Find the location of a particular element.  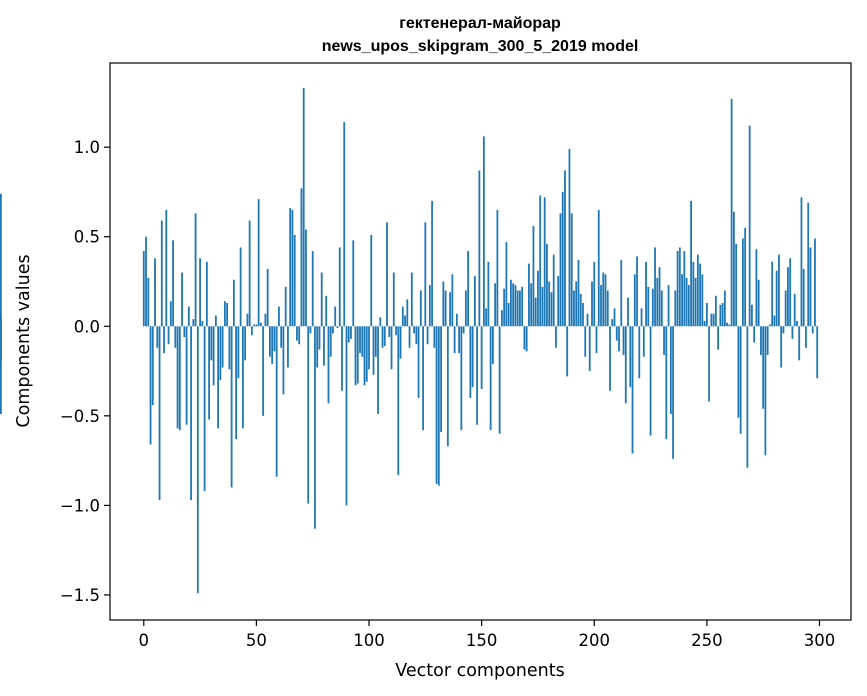

chart-title-line2: news_upos_skipgram_300_5_2019 model is located at coordinates (480, 46).